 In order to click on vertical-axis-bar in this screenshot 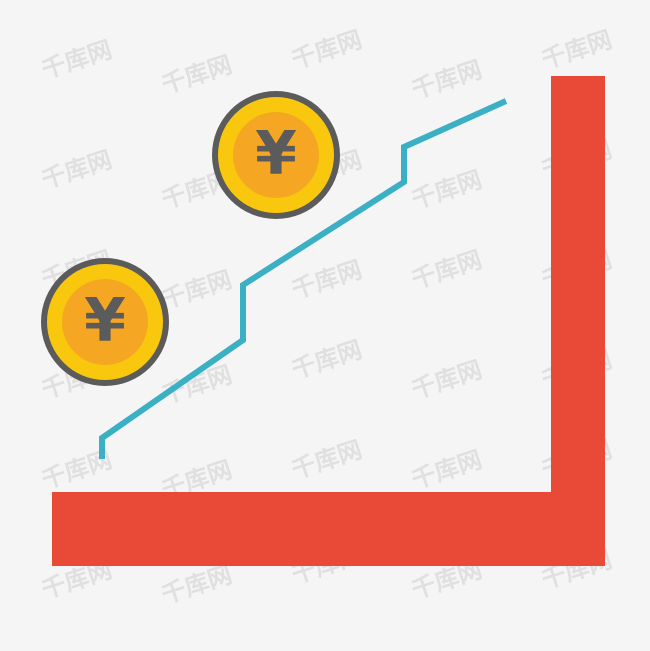, I will do `click(578, 321)`.